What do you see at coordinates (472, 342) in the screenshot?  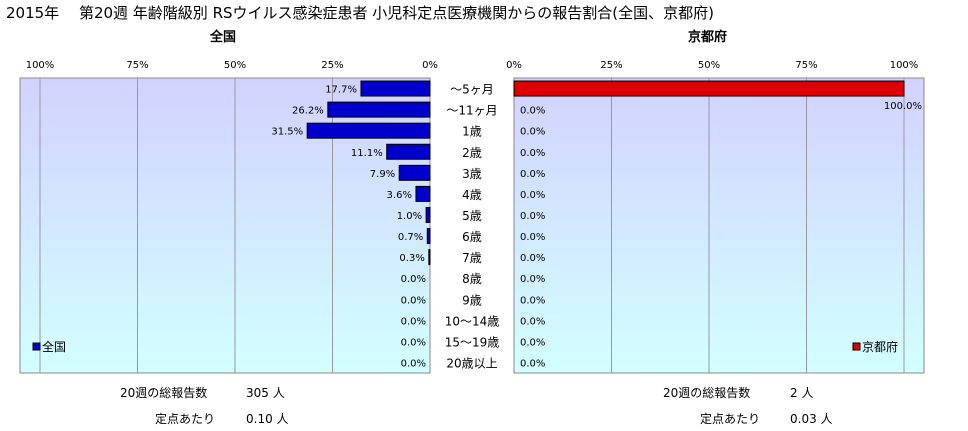 I see `age-category-label: 15～19歳` at bounding box center [472, 342].